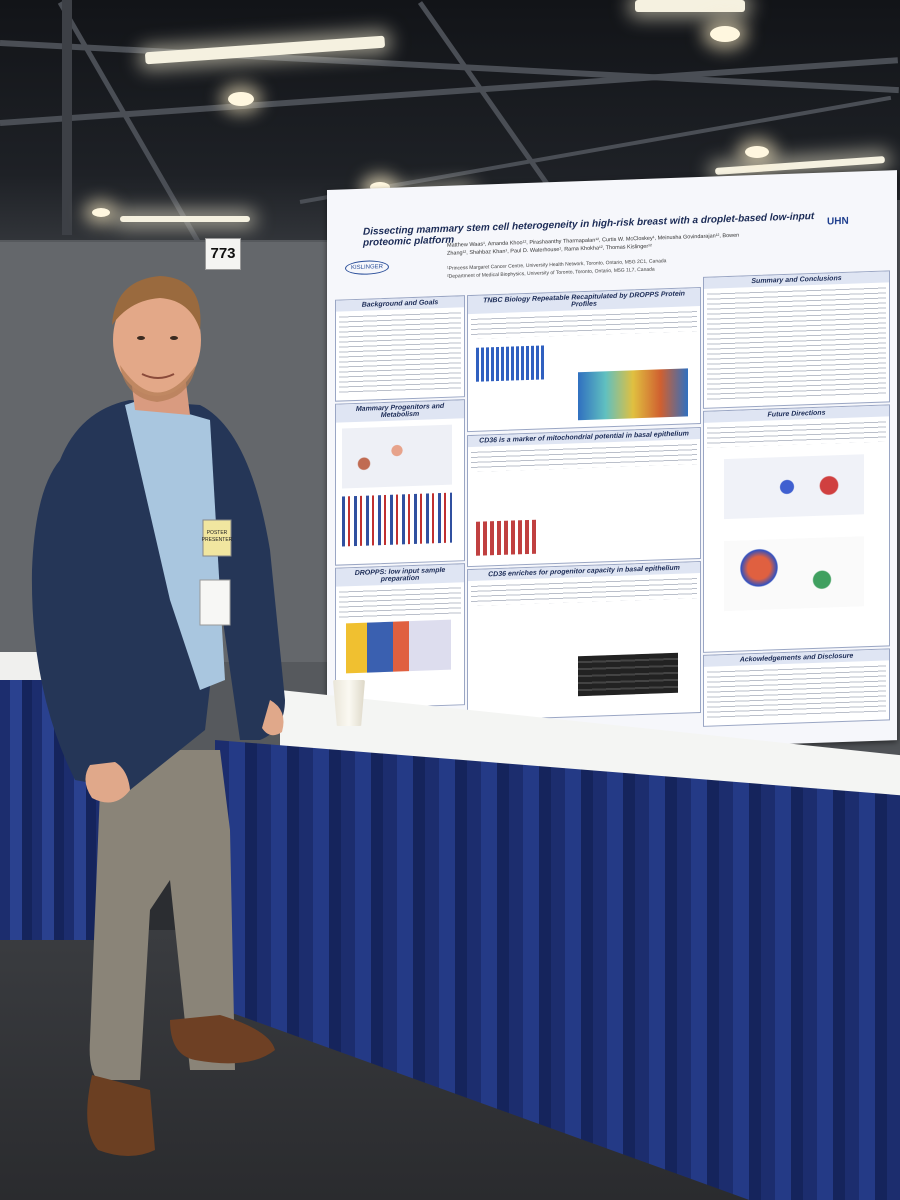  I want to click on umap-figure, so click(794, 574).